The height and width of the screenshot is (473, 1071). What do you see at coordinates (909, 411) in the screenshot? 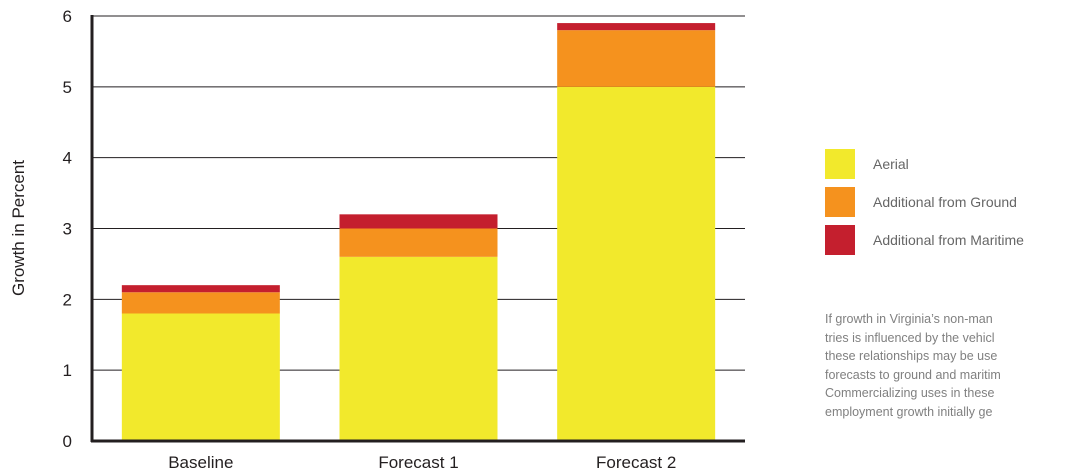
I see `note-line: employment growth initially ge` at bounding box center [909, 411].